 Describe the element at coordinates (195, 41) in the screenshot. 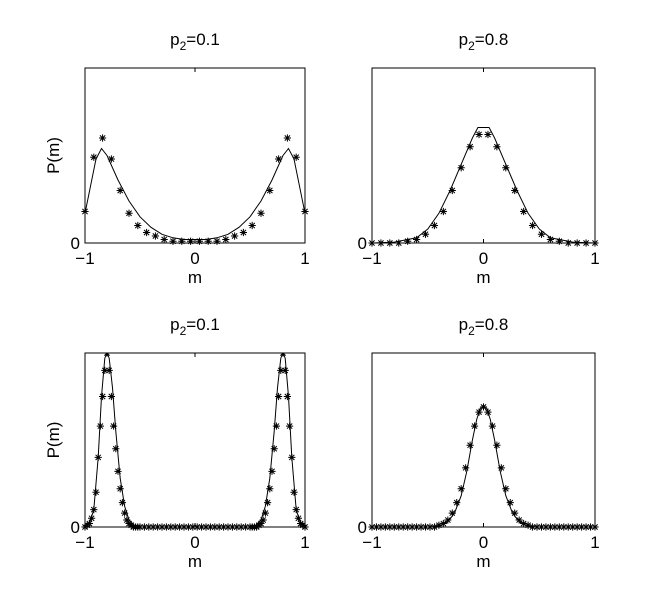

I see `panel-title: p2=0.1` at that location.